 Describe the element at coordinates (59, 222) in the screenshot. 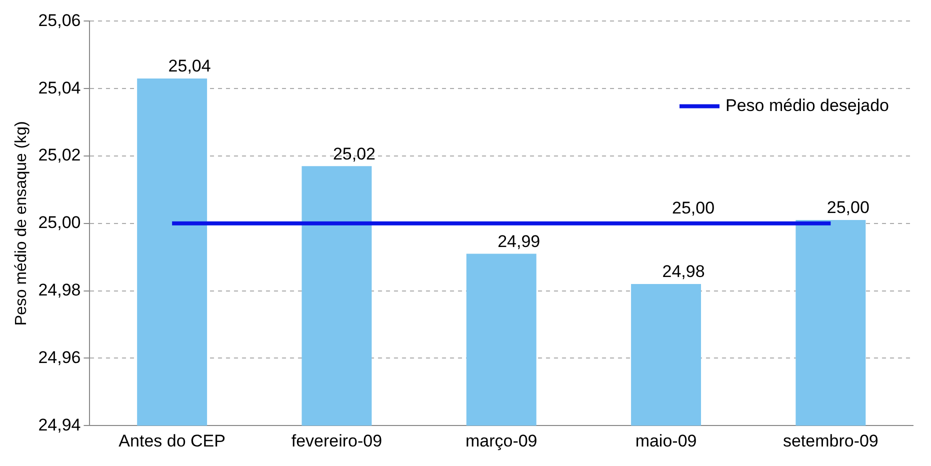

I see `y-tick-label: 25,00` at that location.